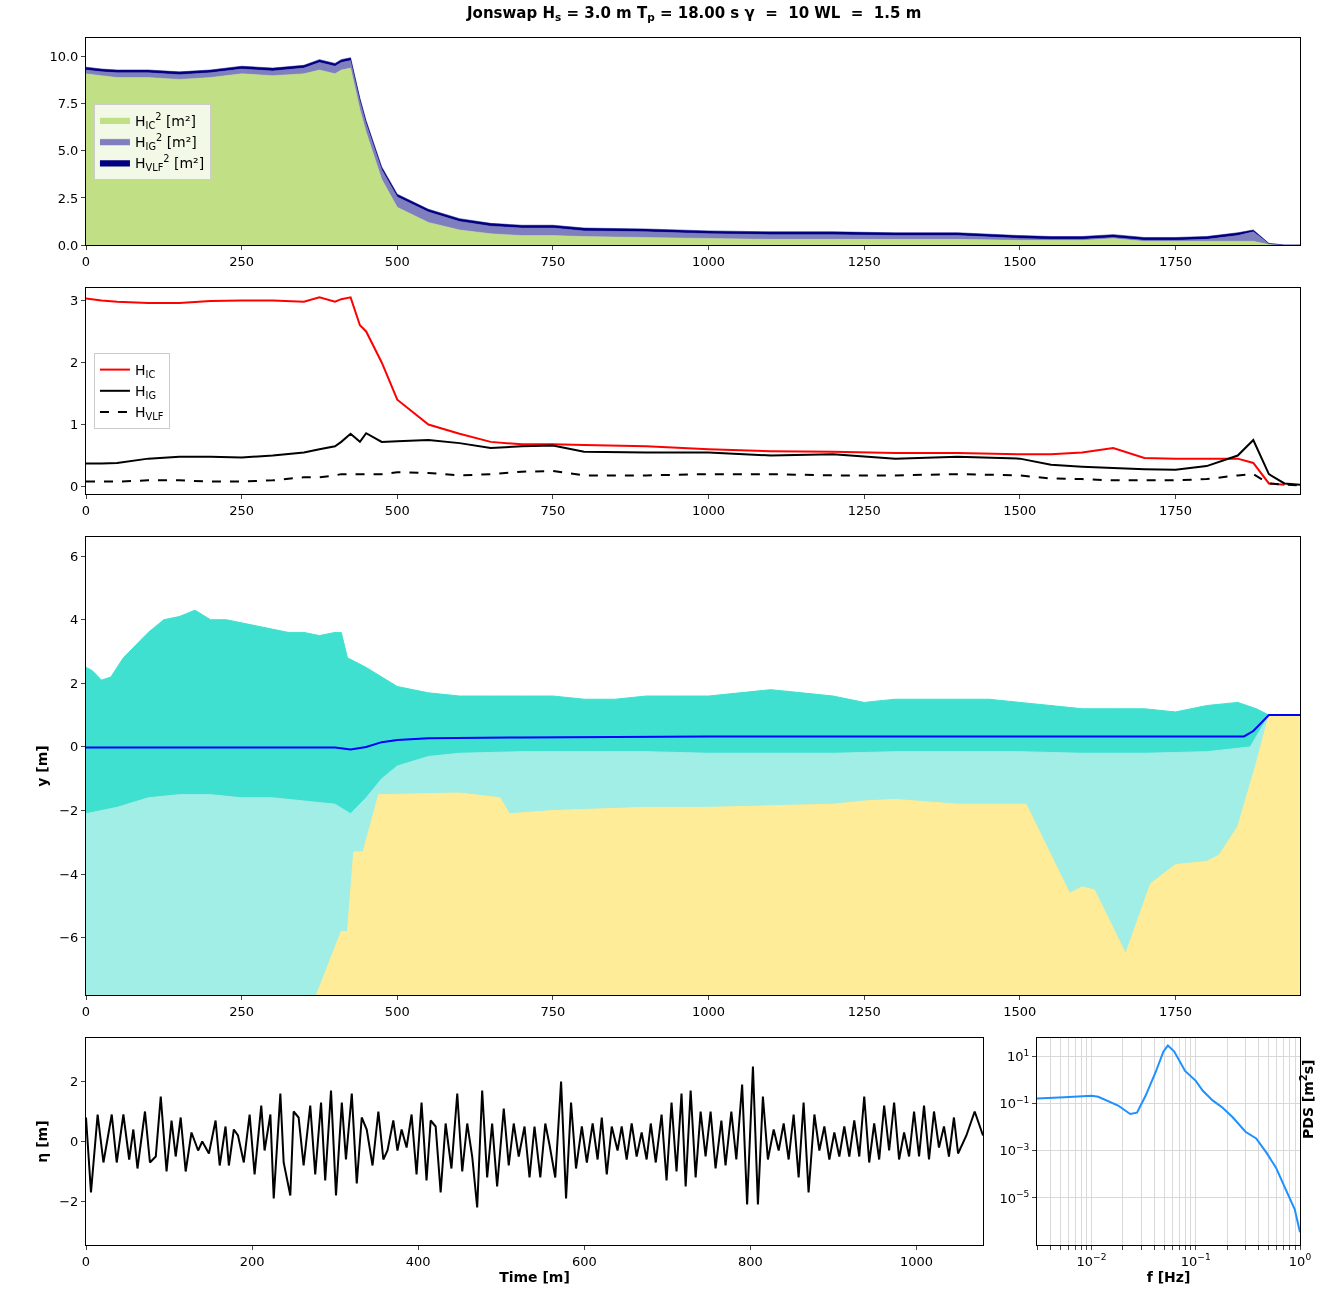  Describe the element at coordinates (1168, 1276) in the screenshot. I see `x-axis-title: f [Hz]` at that location.